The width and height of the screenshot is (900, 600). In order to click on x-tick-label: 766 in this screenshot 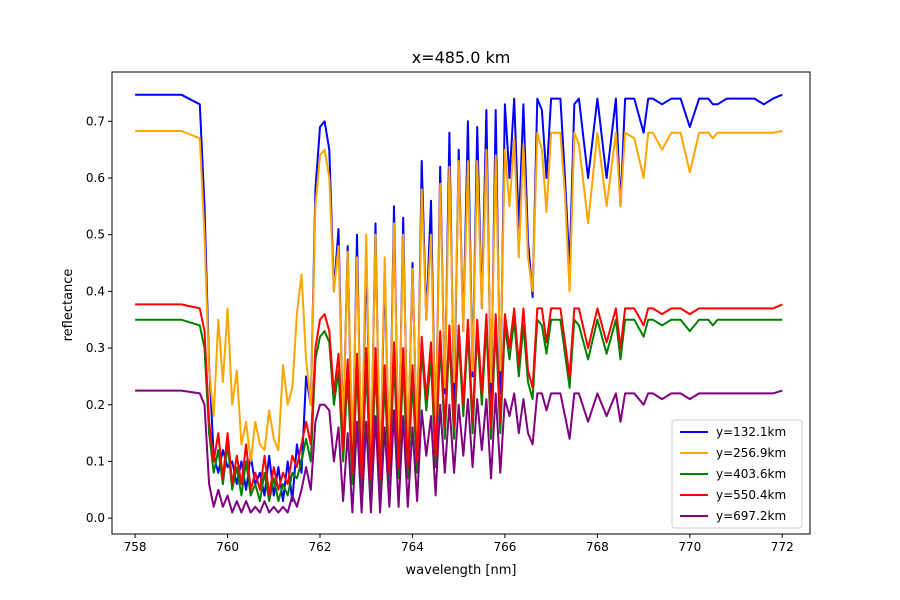, I will do `click(504, 547)`.